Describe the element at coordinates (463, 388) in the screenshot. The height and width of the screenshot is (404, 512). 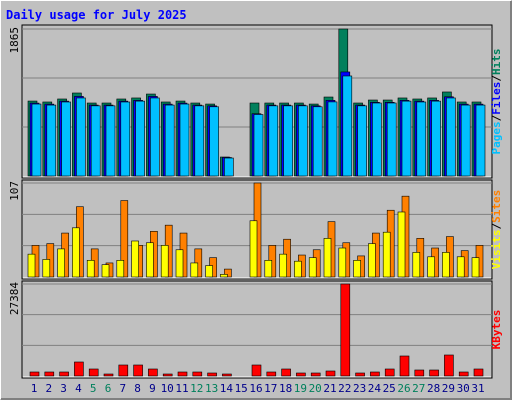
I see `x-tick-label: 30` at that location.